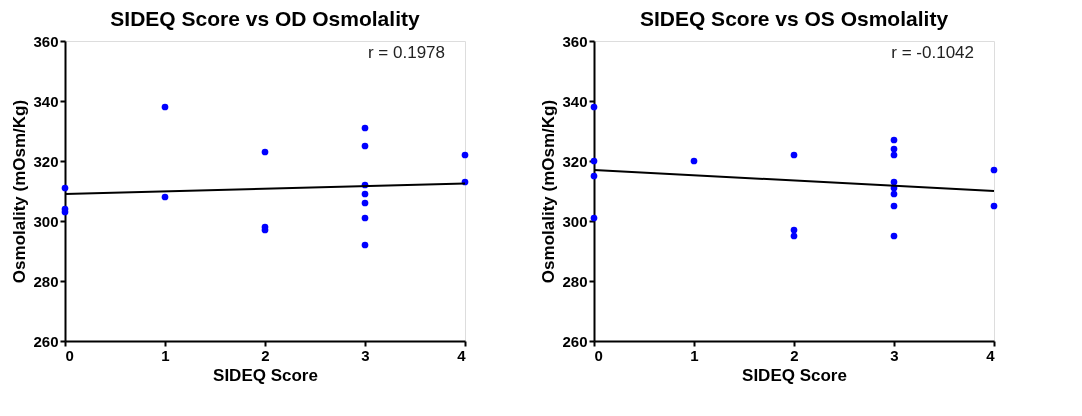  Describe the element at coordinates (794, 18) in the screenshot. I see `chart-title: SIDEQ Score vs OS Osmolality` at that location.